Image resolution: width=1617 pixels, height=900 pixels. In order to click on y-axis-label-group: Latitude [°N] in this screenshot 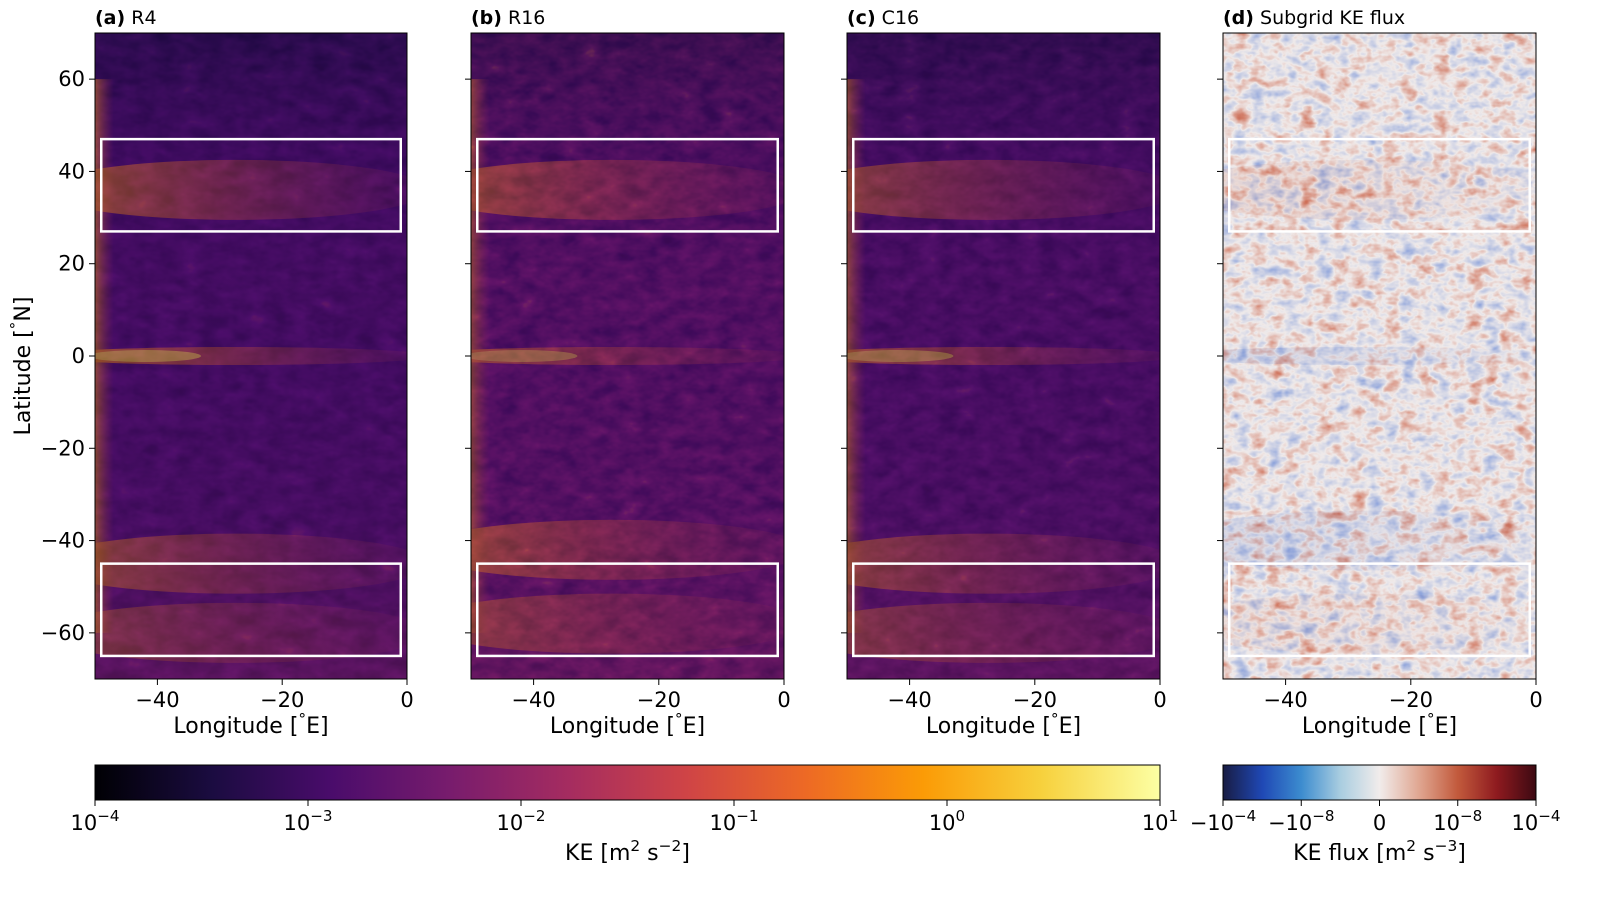, I will do `click(21, 366)`.